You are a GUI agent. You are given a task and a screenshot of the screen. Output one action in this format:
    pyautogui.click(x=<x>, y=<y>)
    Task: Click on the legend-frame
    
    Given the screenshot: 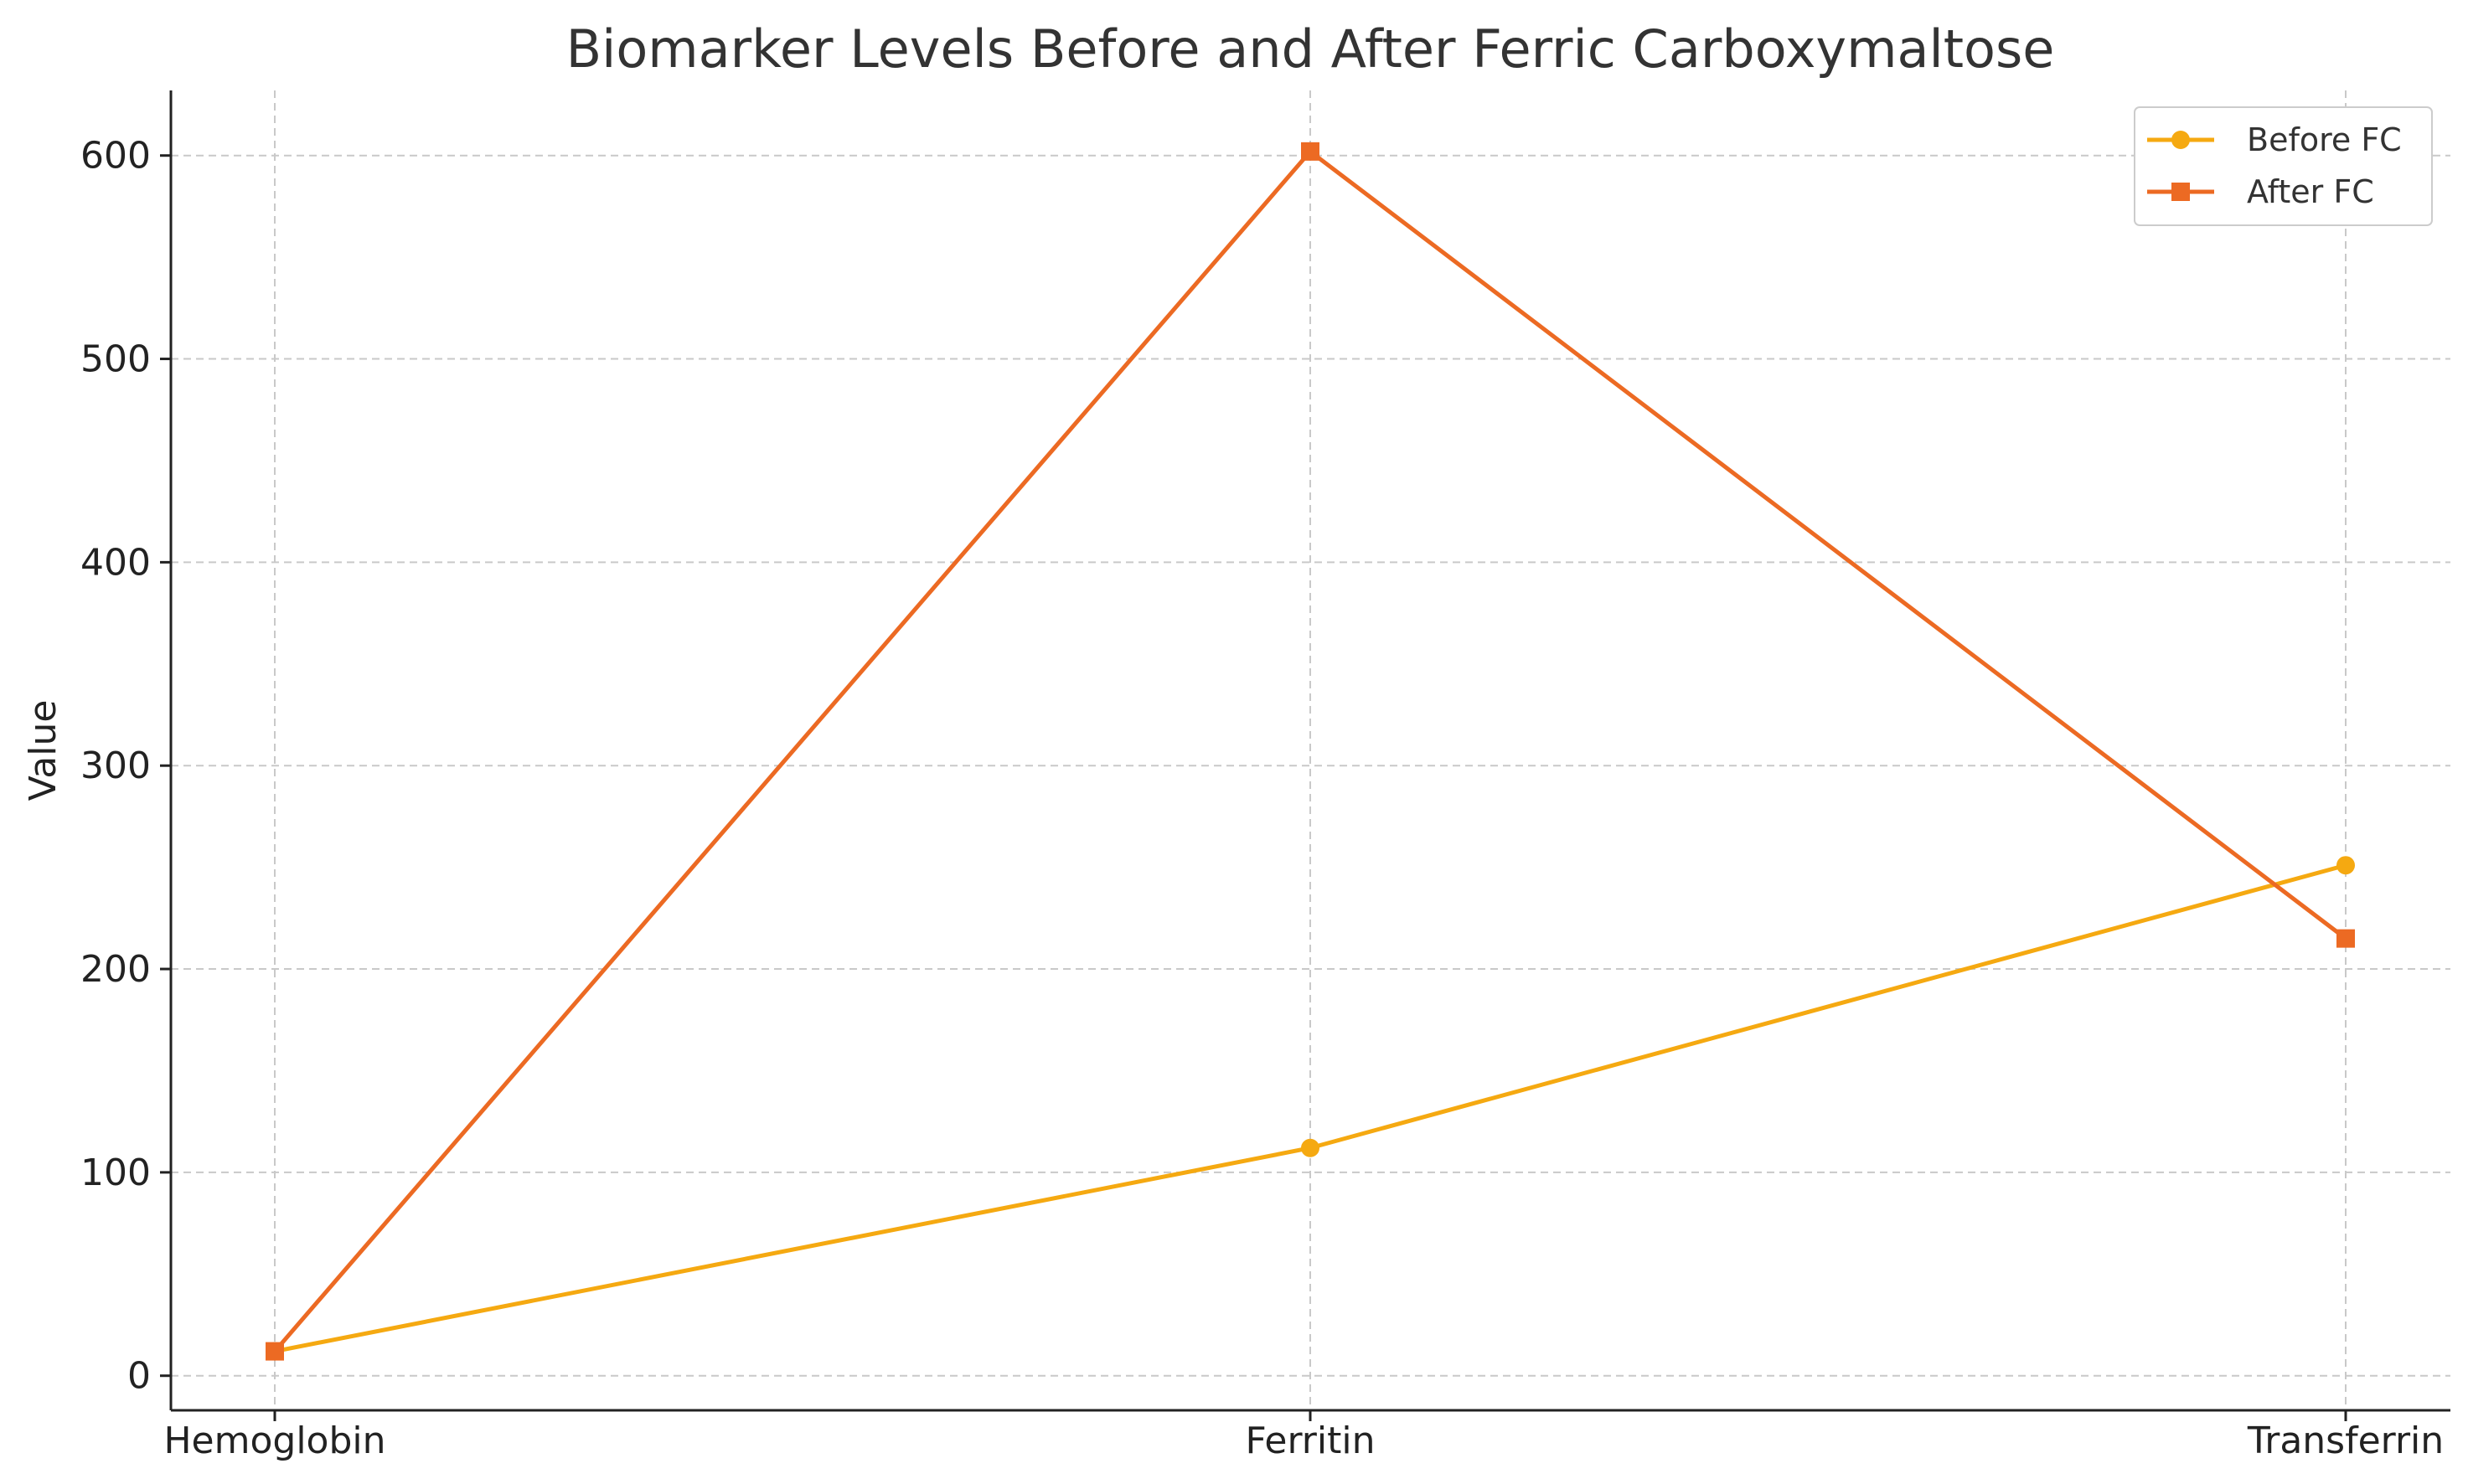 What is the action you would take?
    pyautogui.click(x=2283, y=166)
    